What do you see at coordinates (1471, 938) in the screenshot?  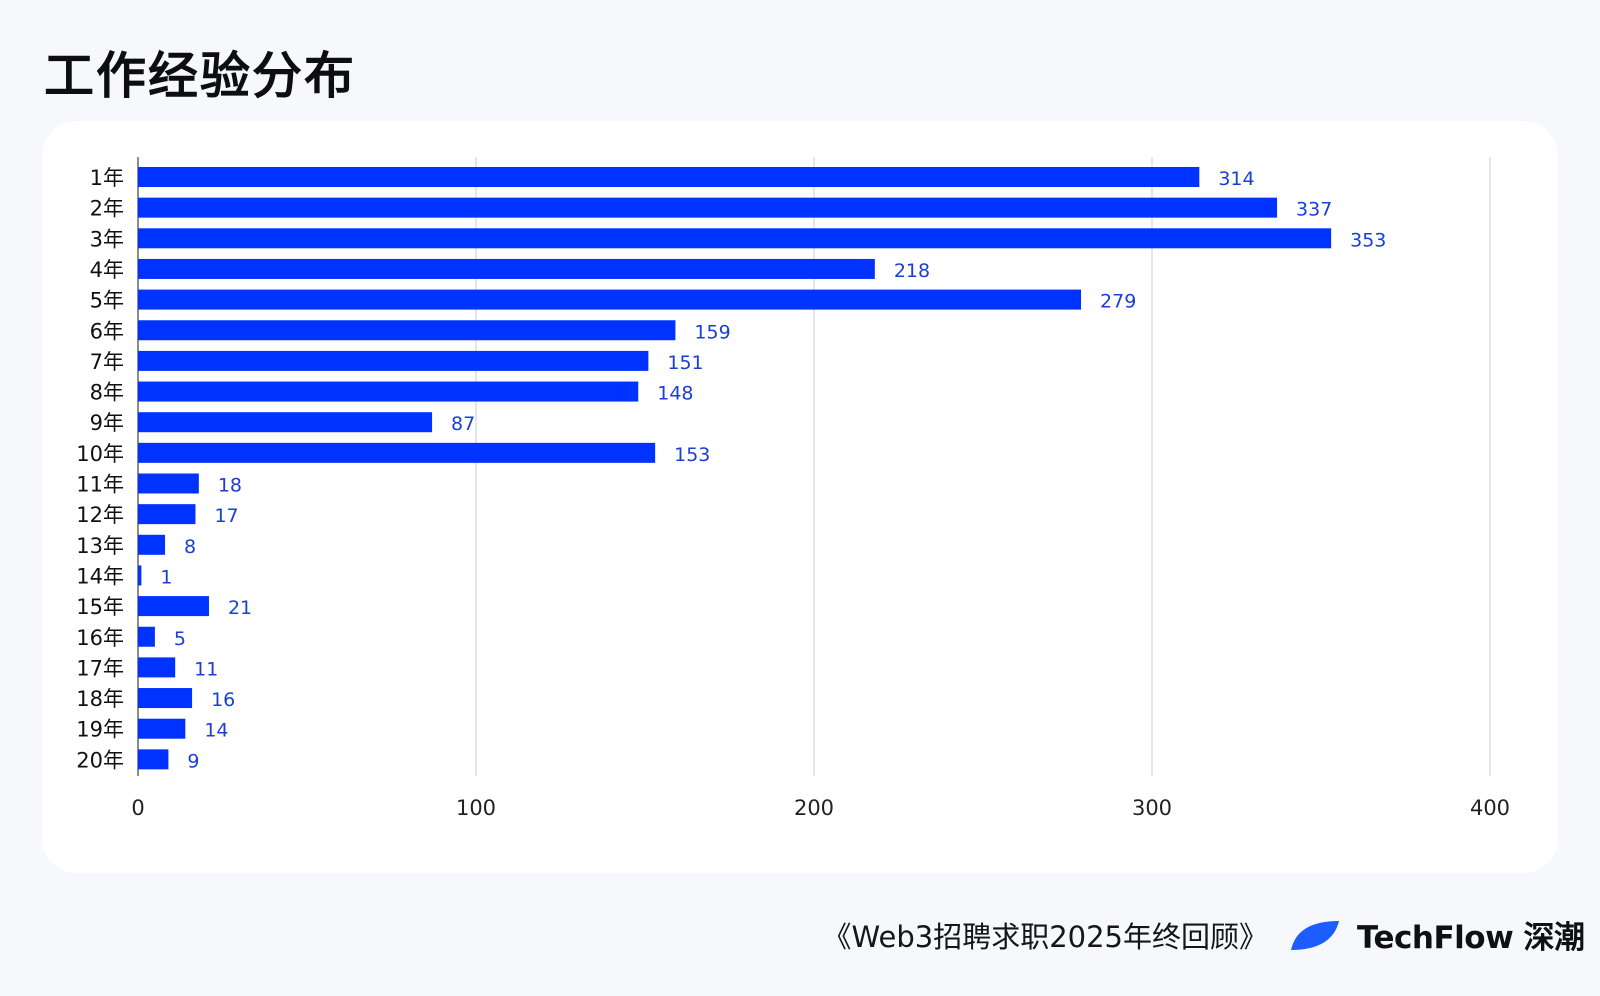 I see `brand-name: TechFlow 深潮` at bounding box center [1471, 938].